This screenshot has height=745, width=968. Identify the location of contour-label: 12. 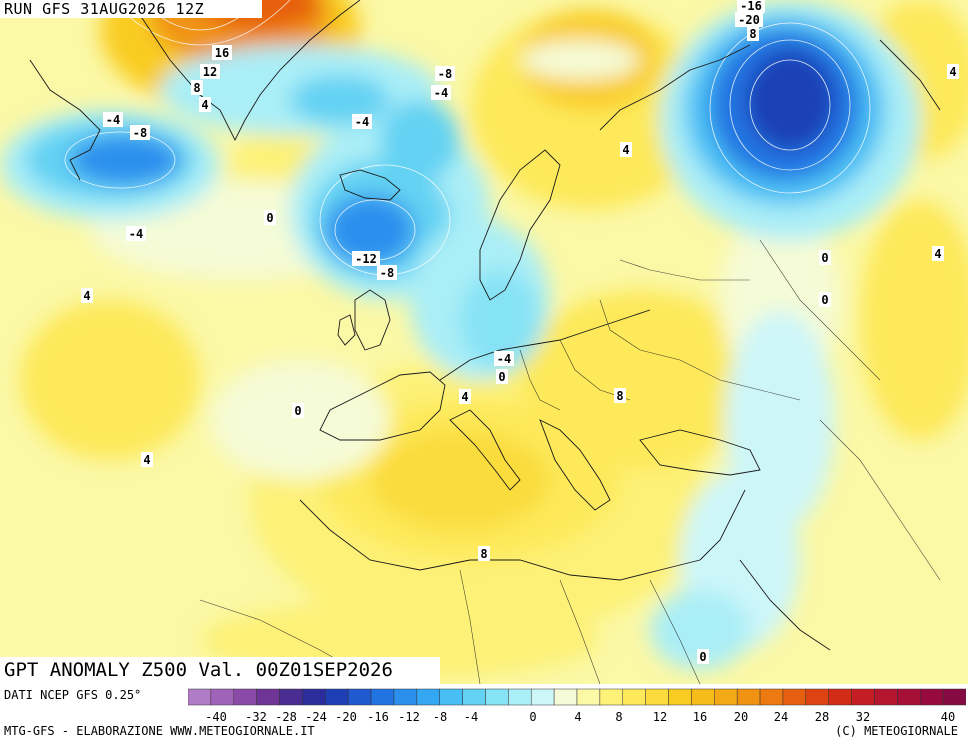
(210, 71).